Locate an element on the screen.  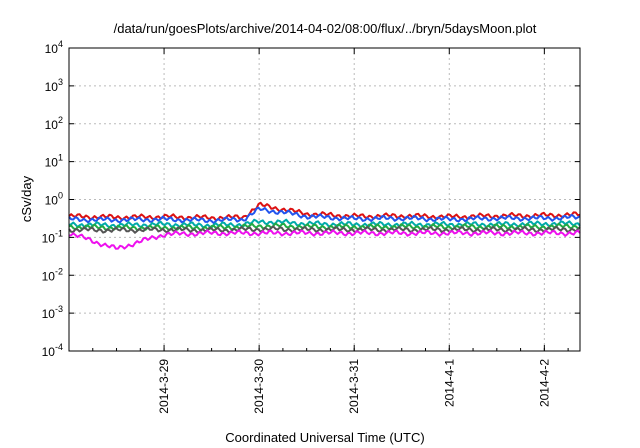
y-tick-label: 10² is located at coordinates (54, 123).